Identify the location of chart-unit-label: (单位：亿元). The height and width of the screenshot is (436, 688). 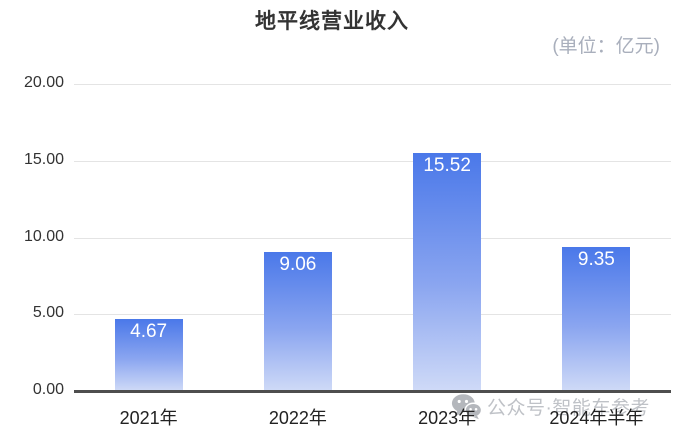
(606, 46).